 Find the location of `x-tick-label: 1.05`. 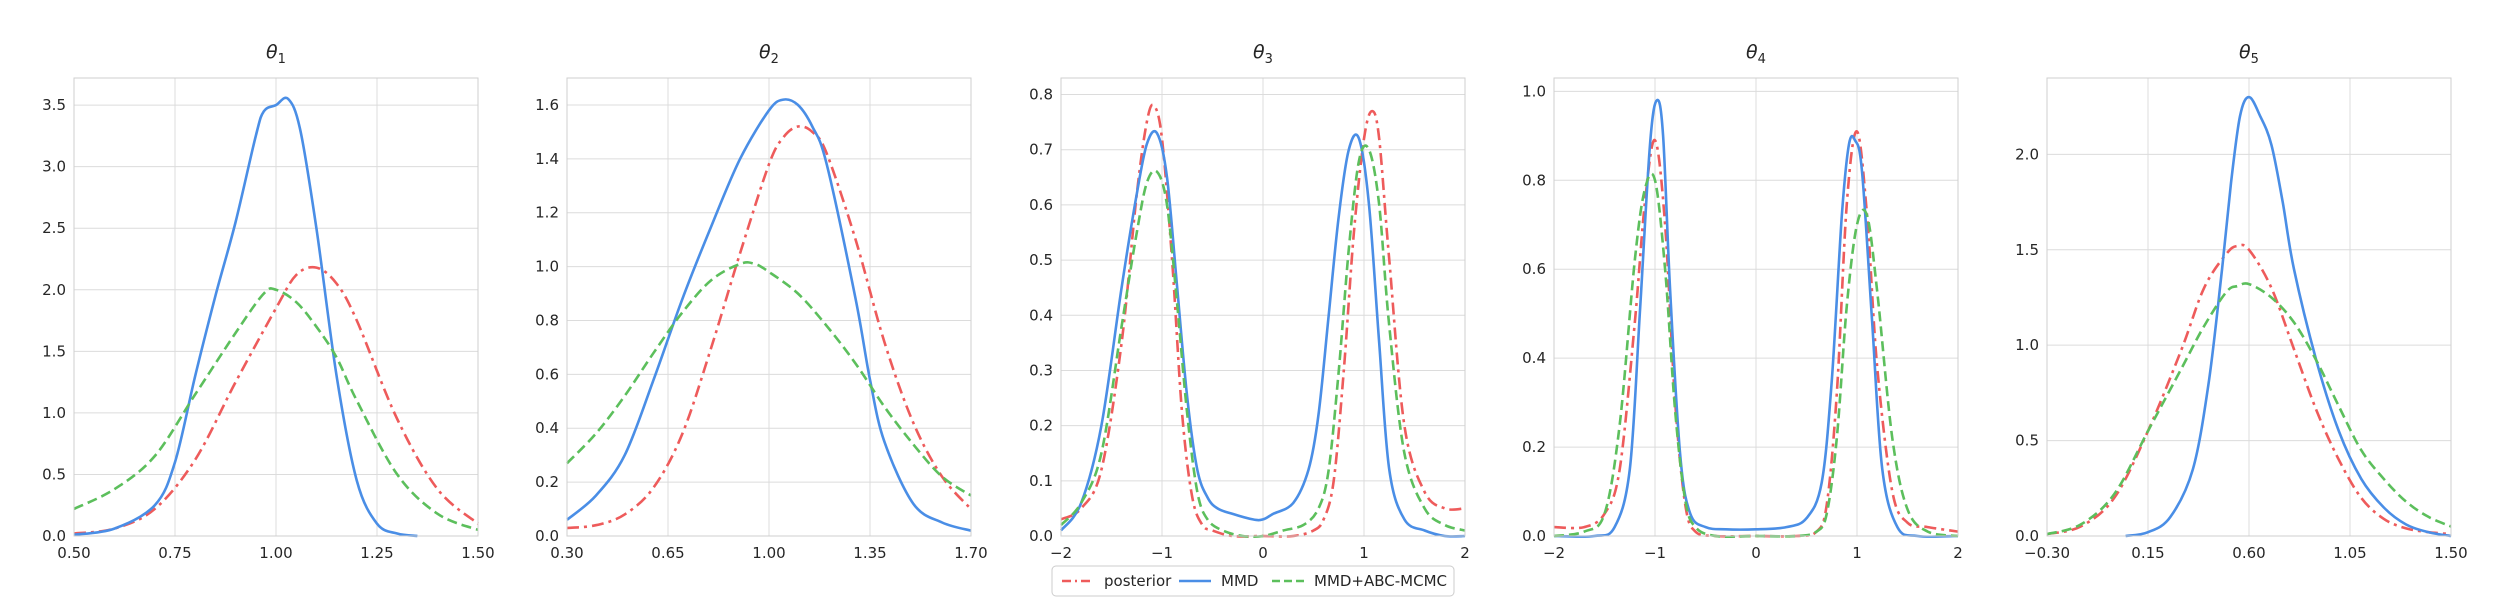

x-tick-label: 1.05 is located at coordinates (2349, 553).